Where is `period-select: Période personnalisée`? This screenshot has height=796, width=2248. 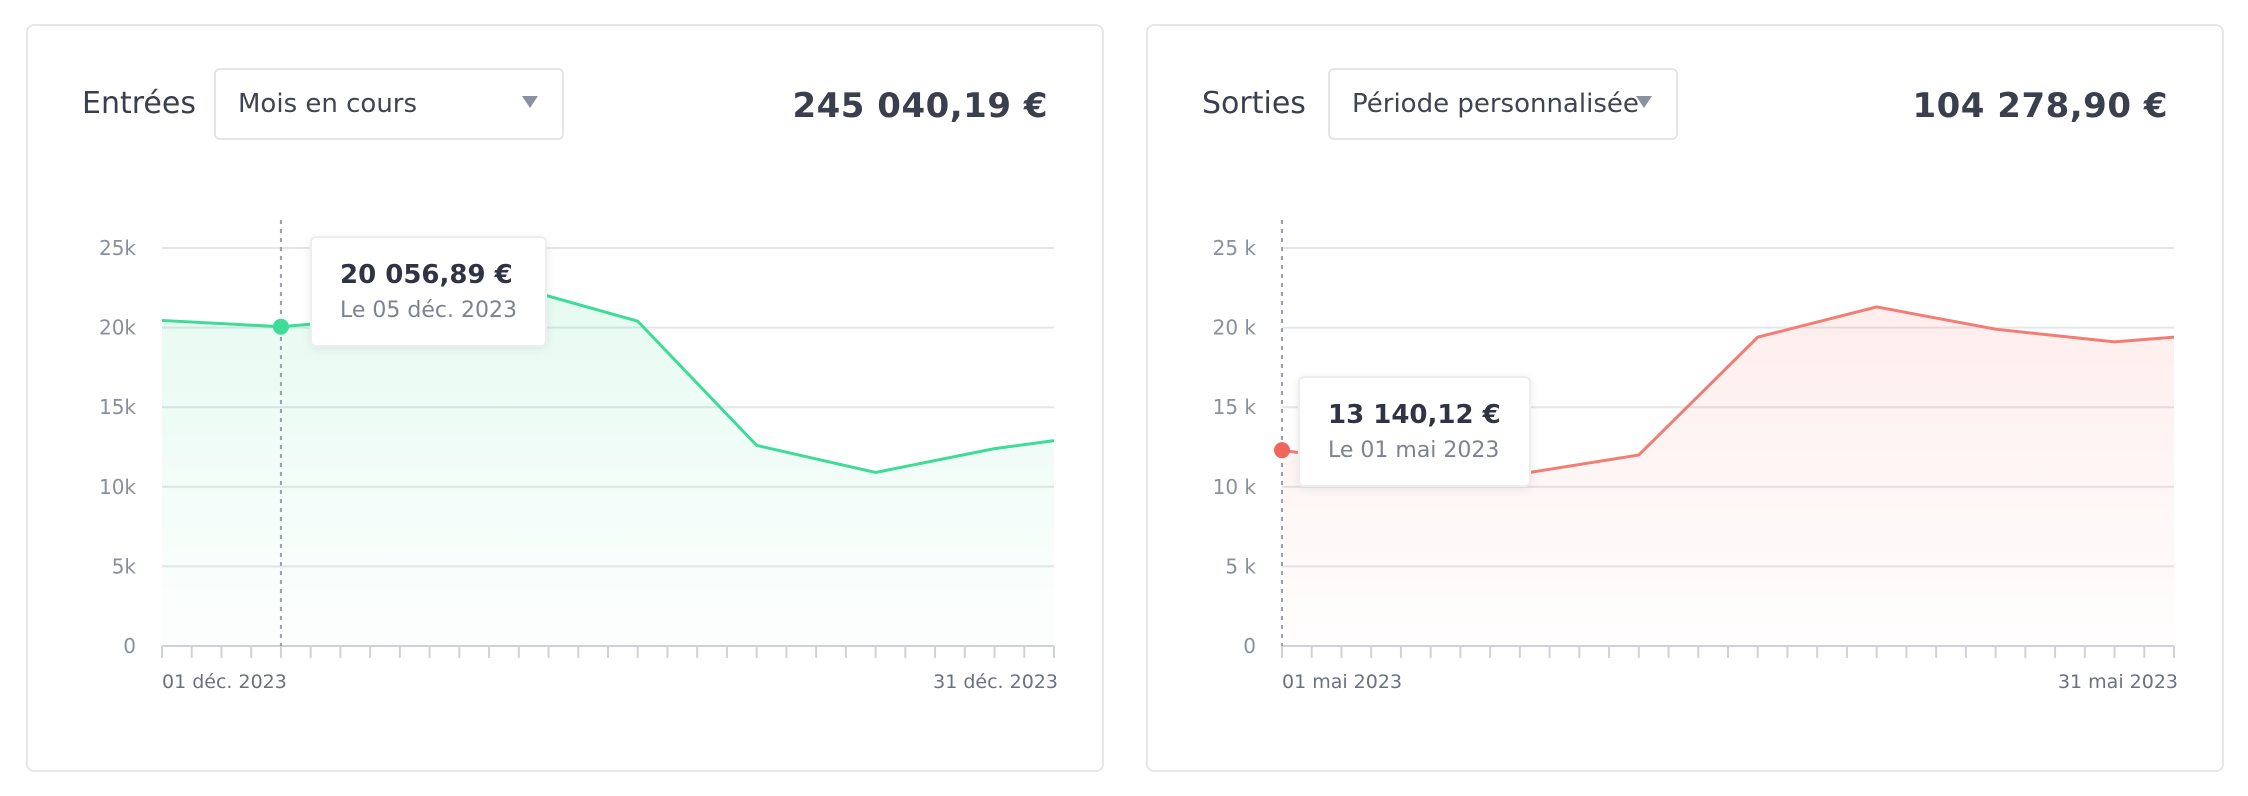 period-select: Période personnalisée is located at coordinates (1503, 104).